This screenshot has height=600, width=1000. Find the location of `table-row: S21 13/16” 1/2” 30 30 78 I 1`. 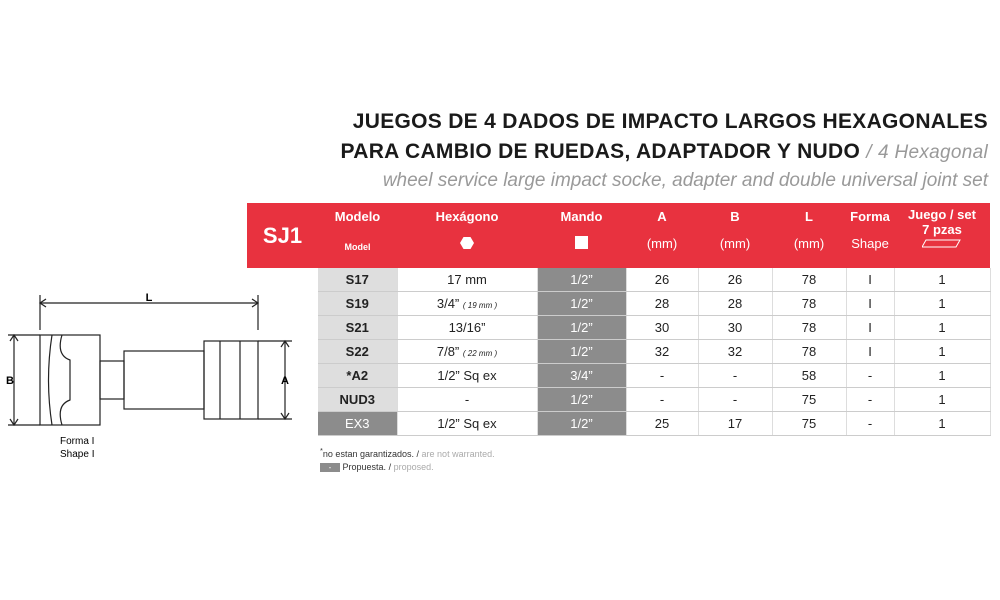

table-row: S21 13/16” 1/2” 30 30 78 I 1 is located at coordinates (619, 327).